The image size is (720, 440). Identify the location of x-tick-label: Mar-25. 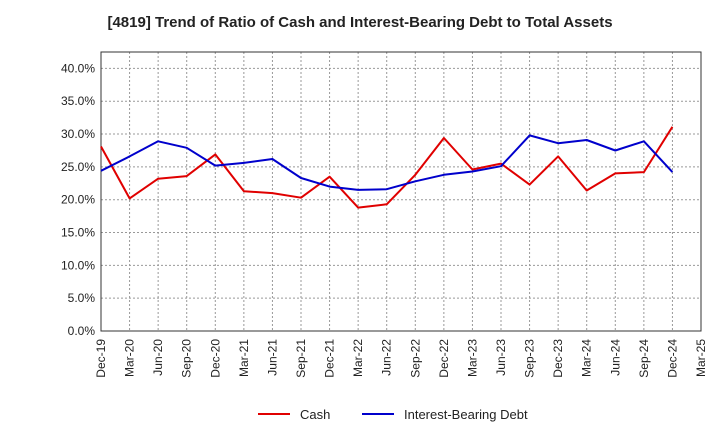
(701, 358).